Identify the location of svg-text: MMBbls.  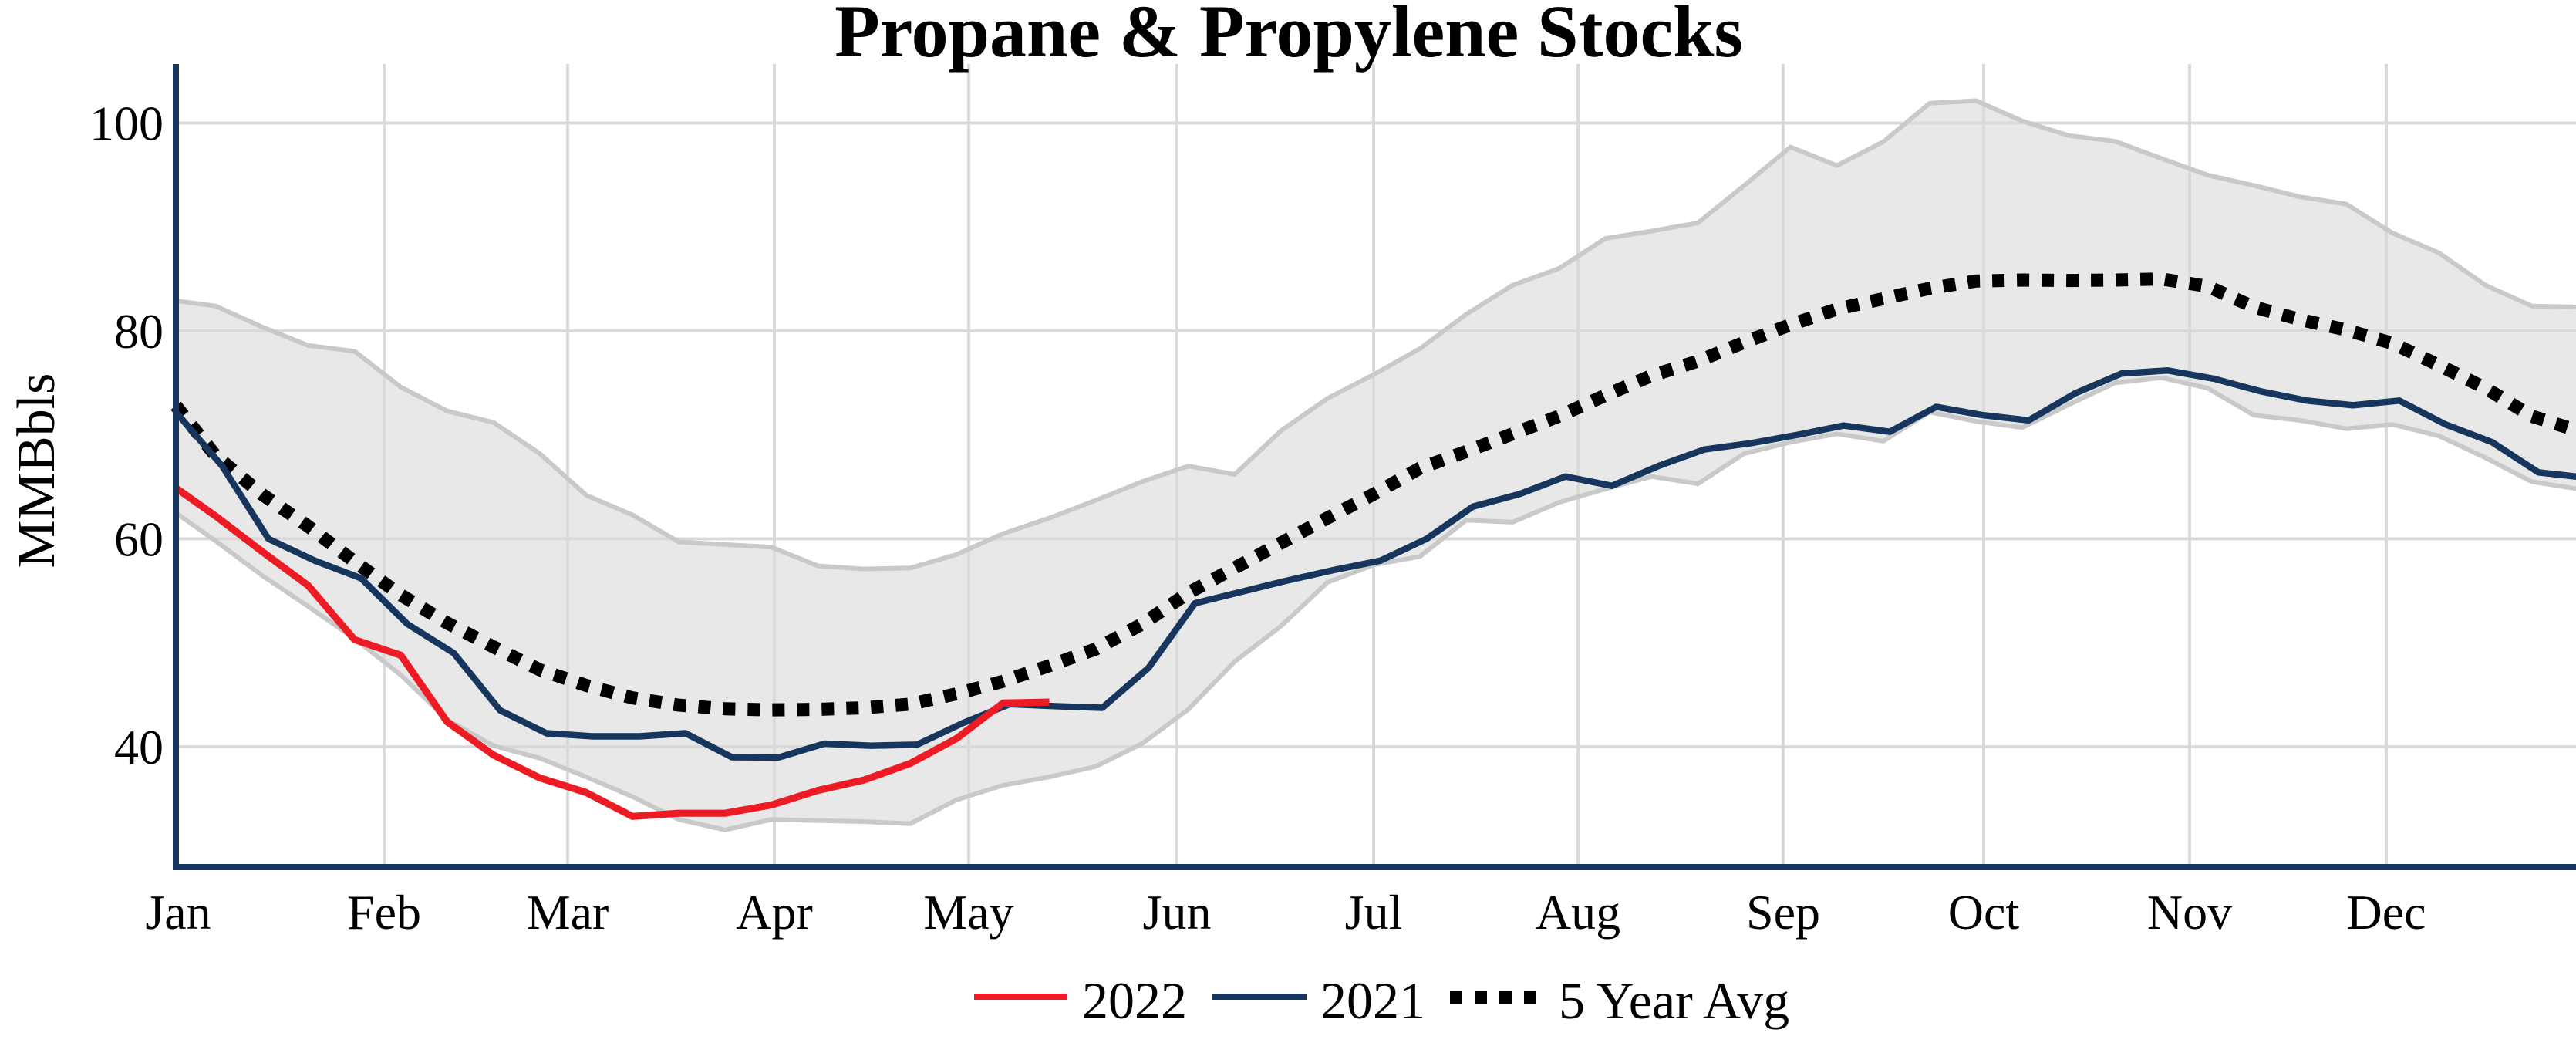
(36, 471).